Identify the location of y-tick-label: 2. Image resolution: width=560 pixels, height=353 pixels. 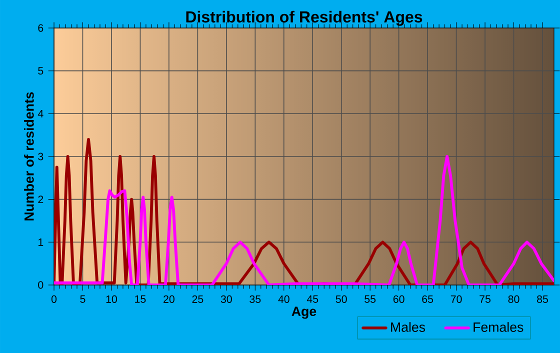
(41, 200).